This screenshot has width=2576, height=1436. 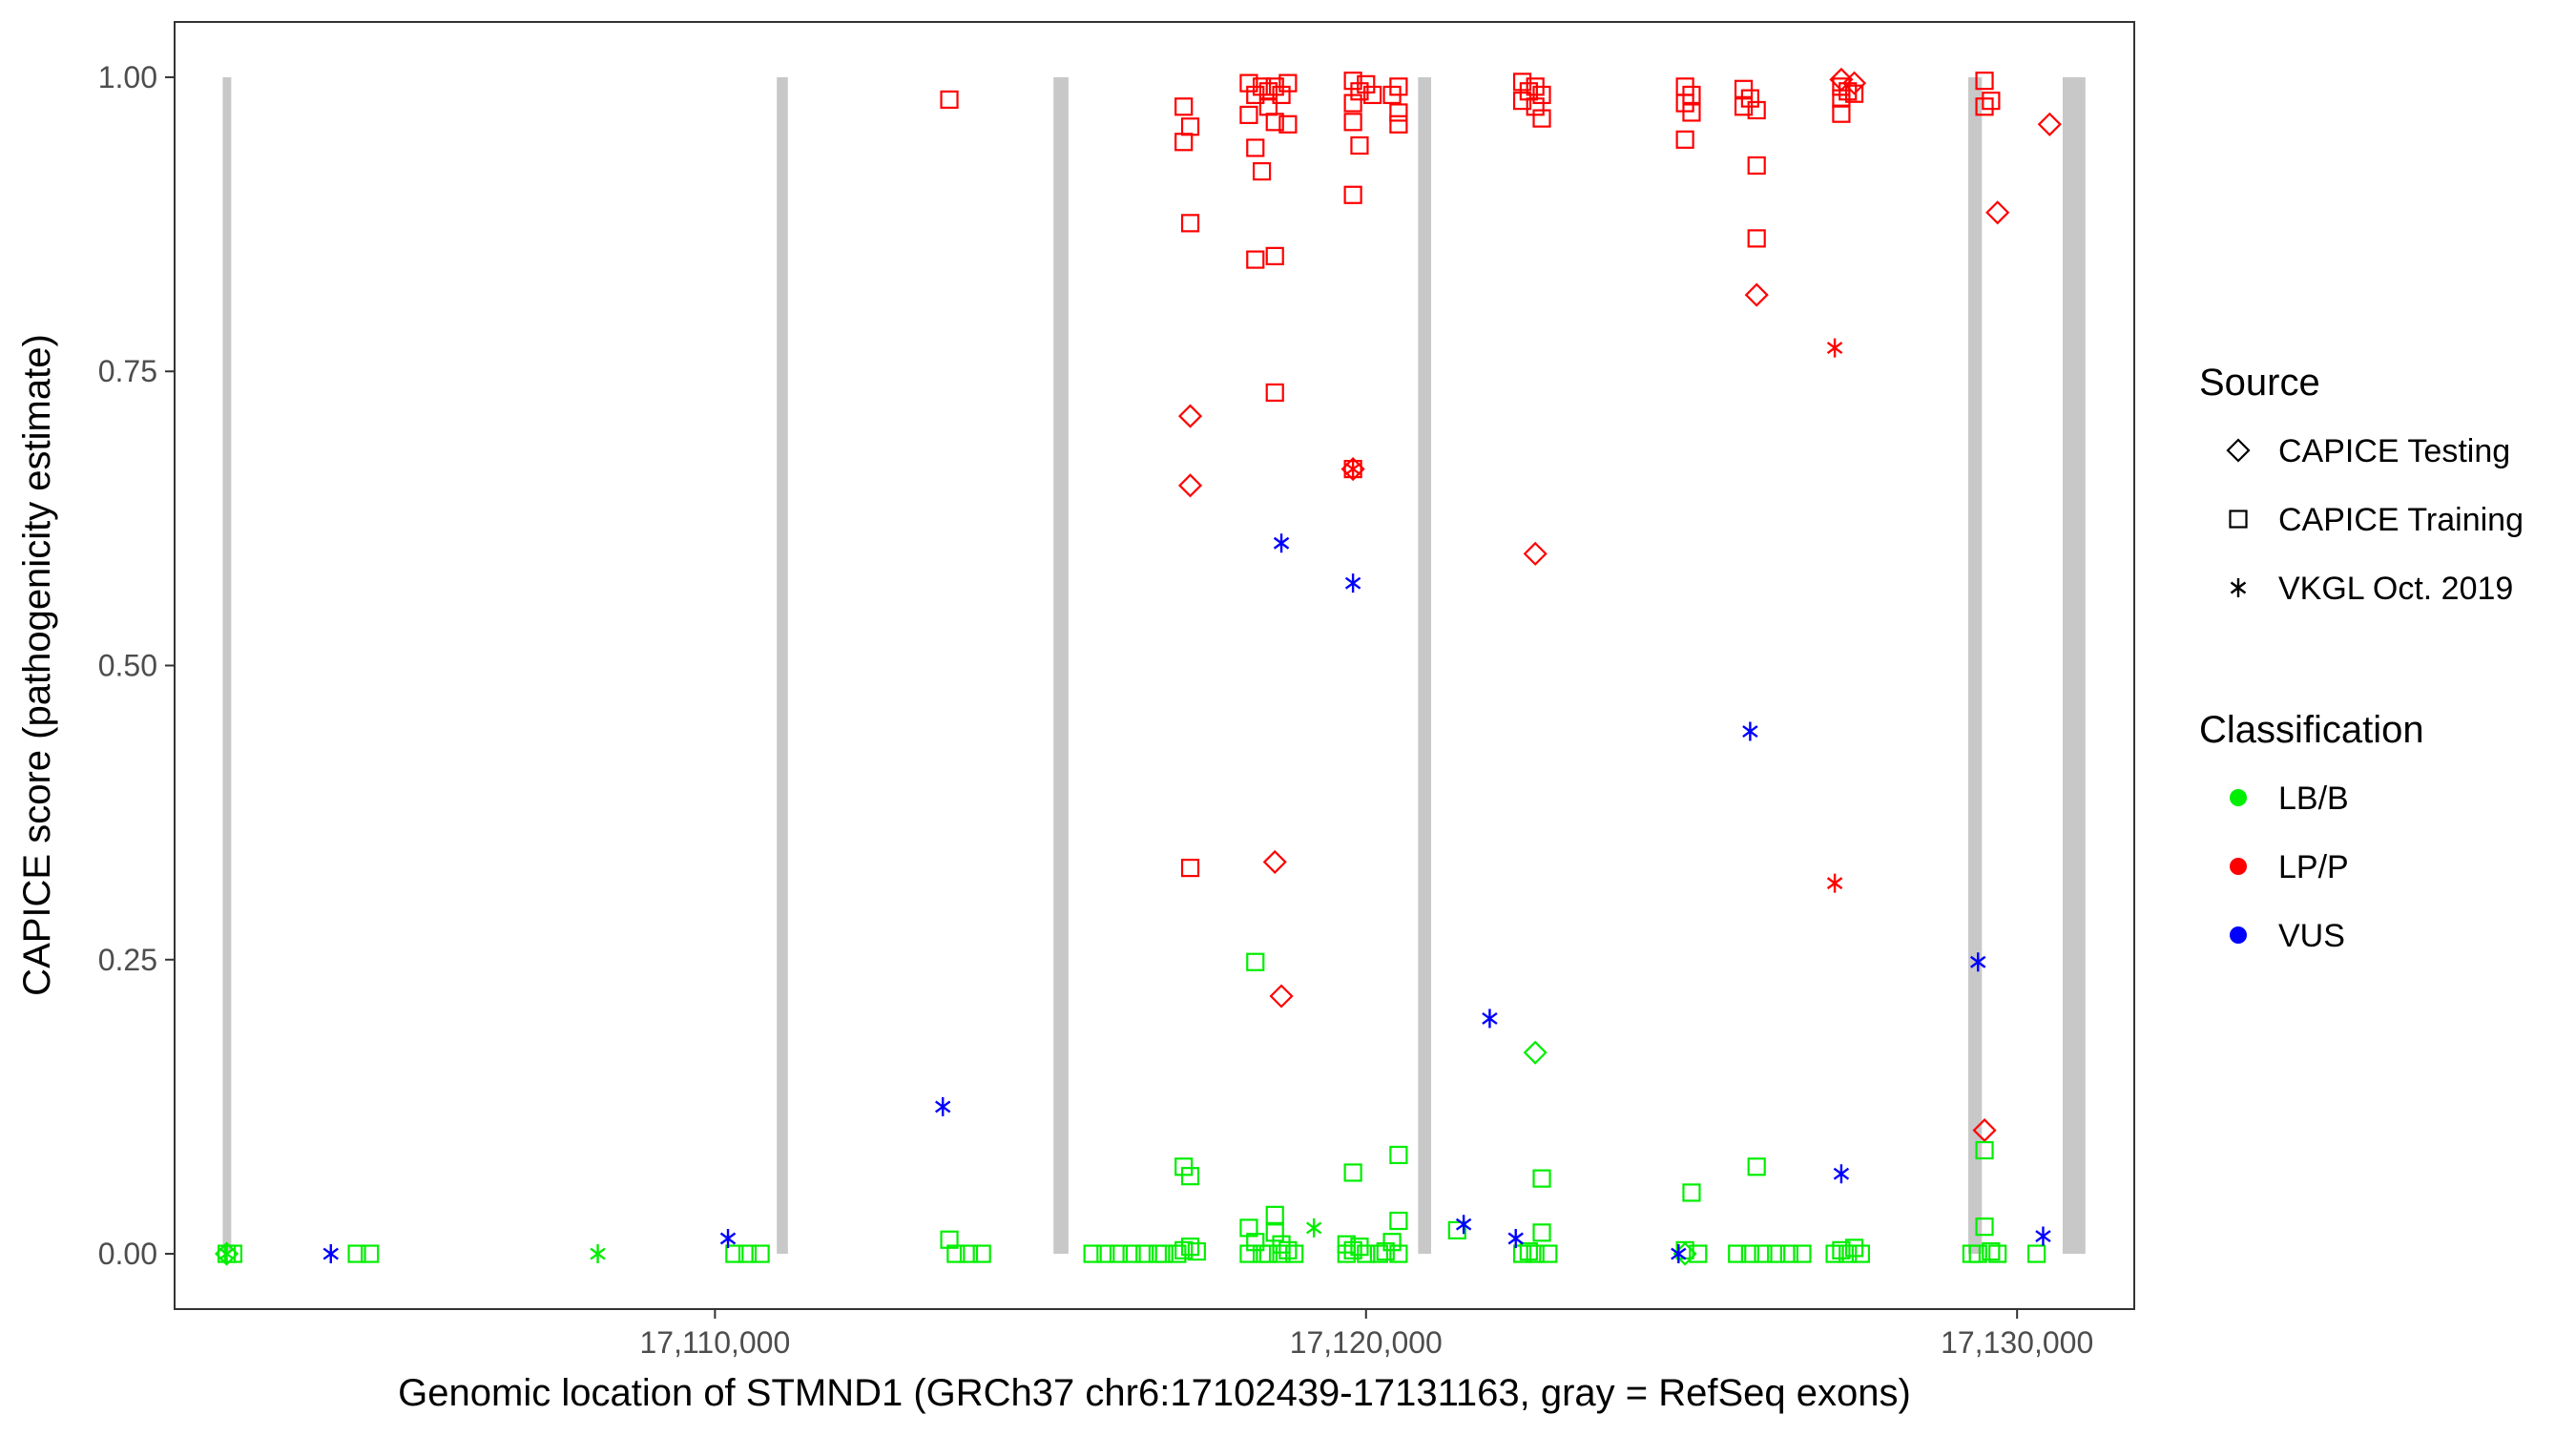 What do you see at coordinates (714, 1342) in the screenshot?
I see `x-tick-label: 17,110,000` at bounding box center [714, 1342].